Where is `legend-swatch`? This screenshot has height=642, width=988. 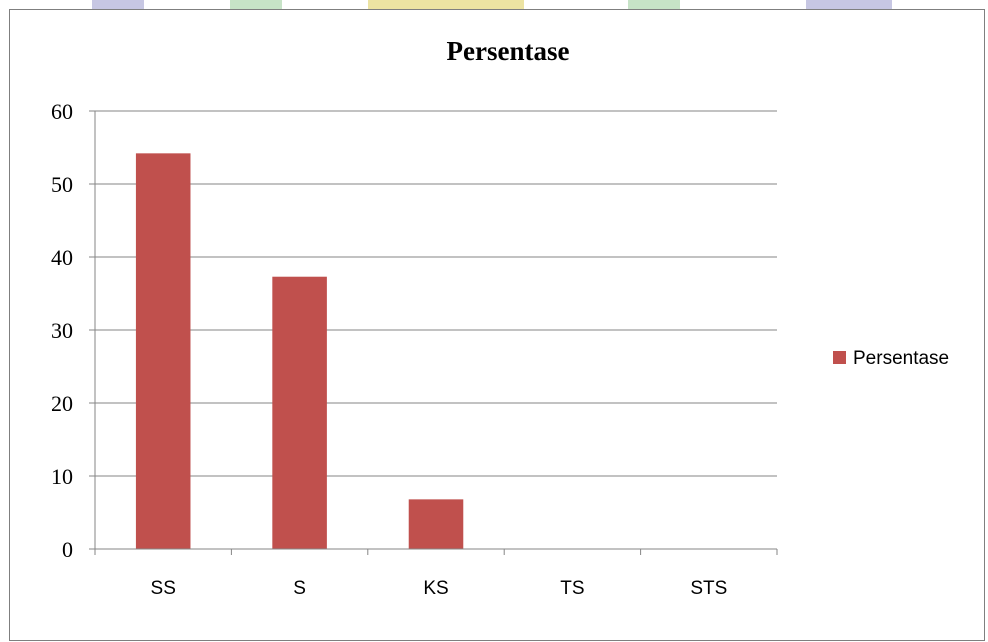 legend-swatch is located at coordinates (839, 357).